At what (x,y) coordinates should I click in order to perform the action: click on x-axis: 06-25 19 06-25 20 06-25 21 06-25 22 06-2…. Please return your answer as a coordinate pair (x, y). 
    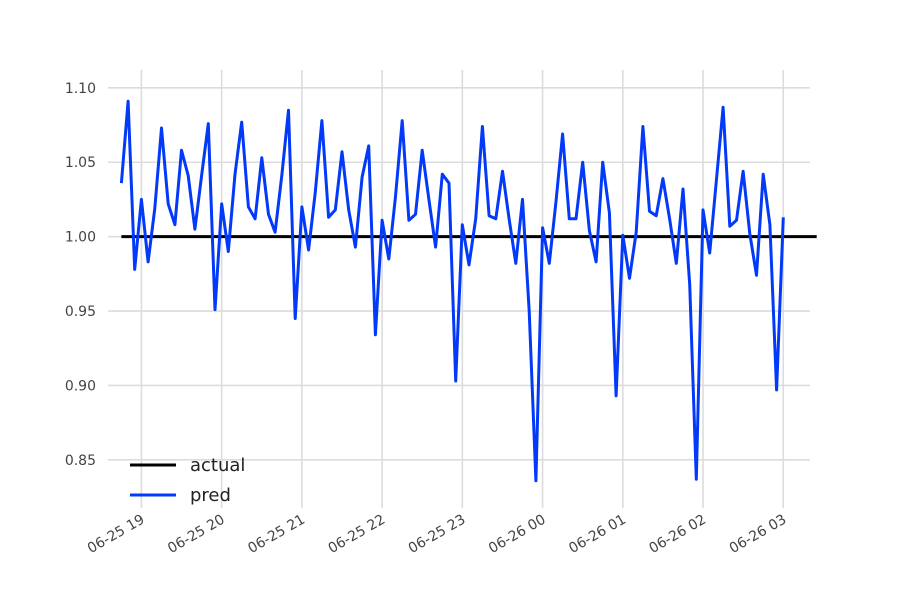
    Looking at the image, I should click on (437, 534).